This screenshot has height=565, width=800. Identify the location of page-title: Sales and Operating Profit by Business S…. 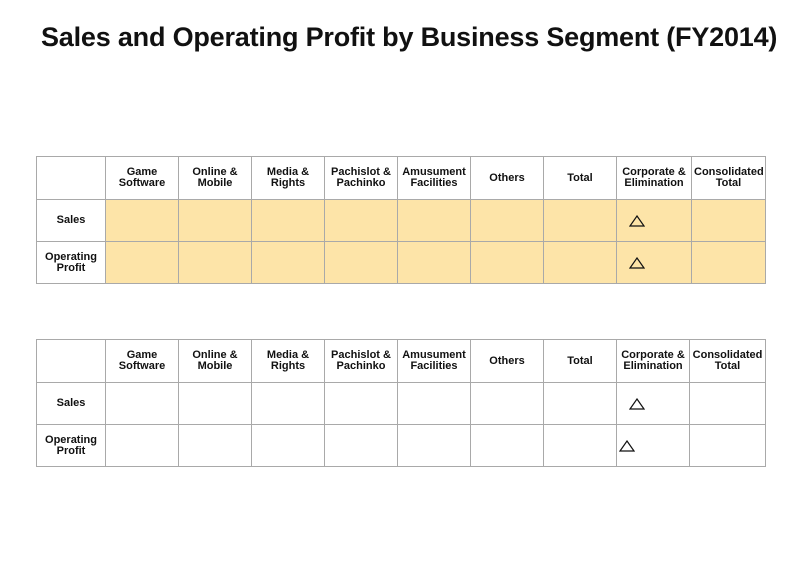
(409, 37).